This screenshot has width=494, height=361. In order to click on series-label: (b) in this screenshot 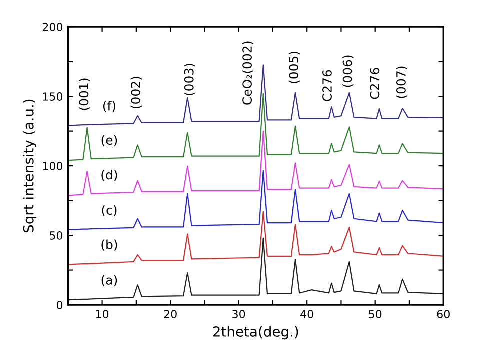, I will do `click(110, 245)`.